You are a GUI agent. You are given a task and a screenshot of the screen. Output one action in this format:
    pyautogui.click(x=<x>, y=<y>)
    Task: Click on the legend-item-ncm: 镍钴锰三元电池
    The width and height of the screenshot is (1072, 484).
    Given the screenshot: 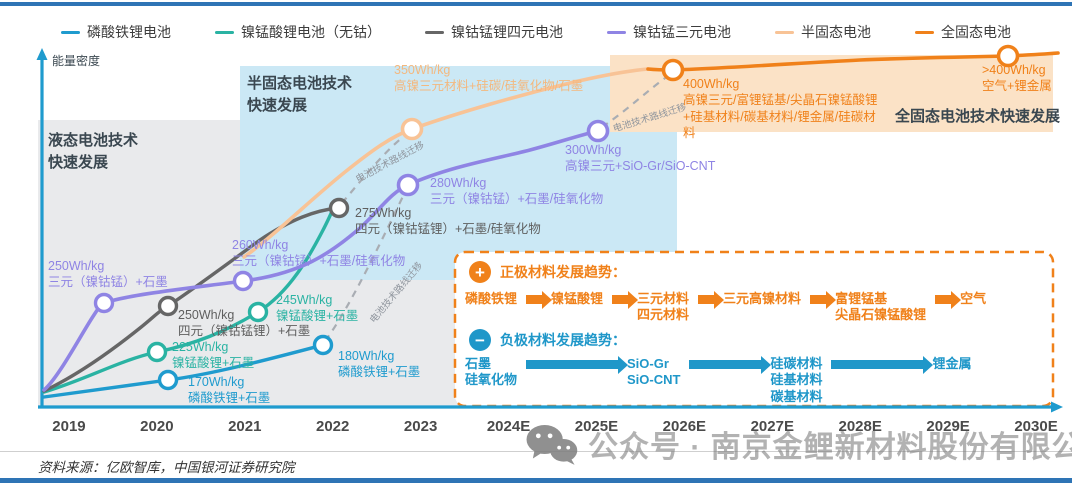 What is the action you would take?
    pyautogui.click(x=669, y=32)
    